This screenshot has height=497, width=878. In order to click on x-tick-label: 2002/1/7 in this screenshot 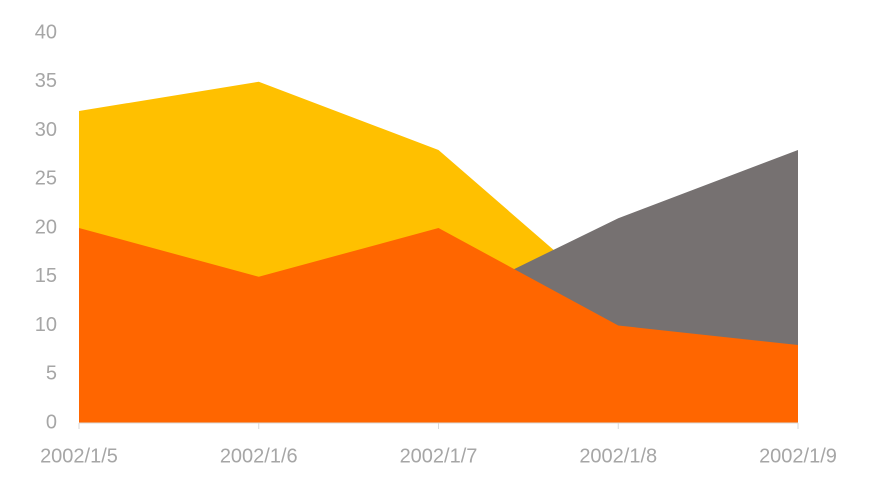, I will do `click(439, 456)`.